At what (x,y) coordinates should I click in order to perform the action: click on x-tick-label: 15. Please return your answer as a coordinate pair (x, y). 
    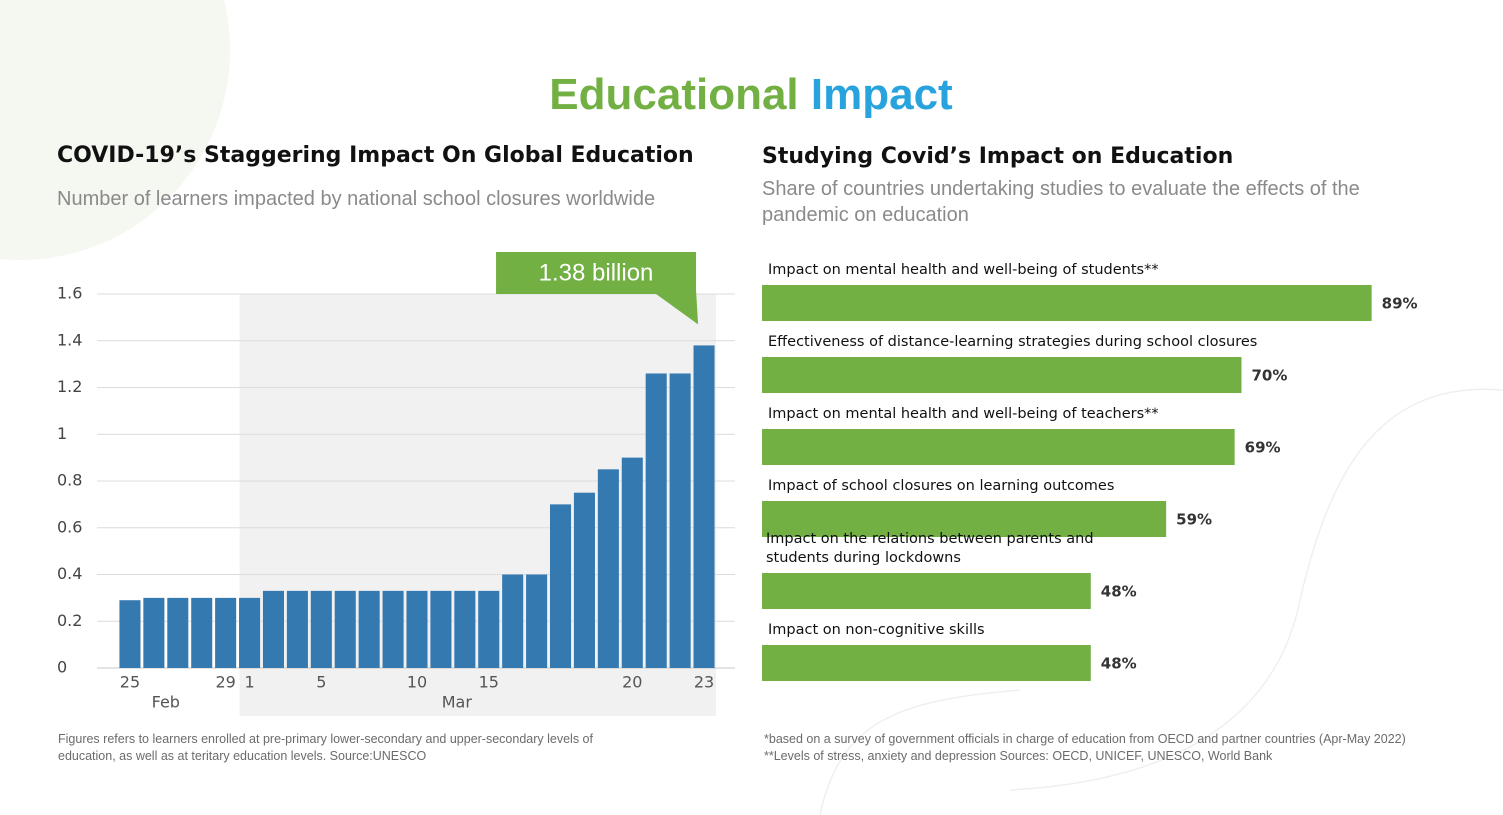
    Looking at the image, I should click on (489, 682).